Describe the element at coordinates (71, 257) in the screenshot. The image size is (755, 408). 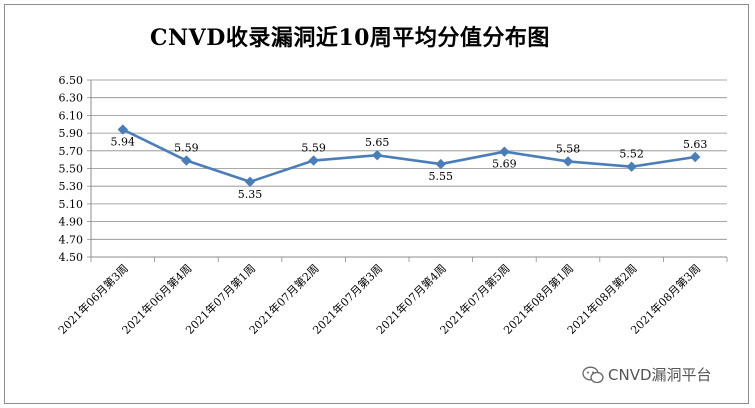
I see `y-tick-label: 4.50` at that location.